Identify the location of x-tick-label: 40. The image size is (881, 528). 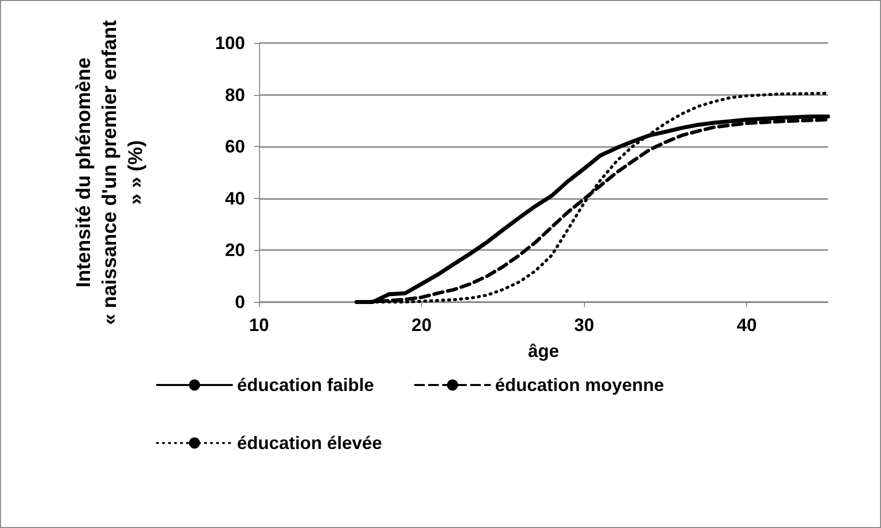
(746, 325).